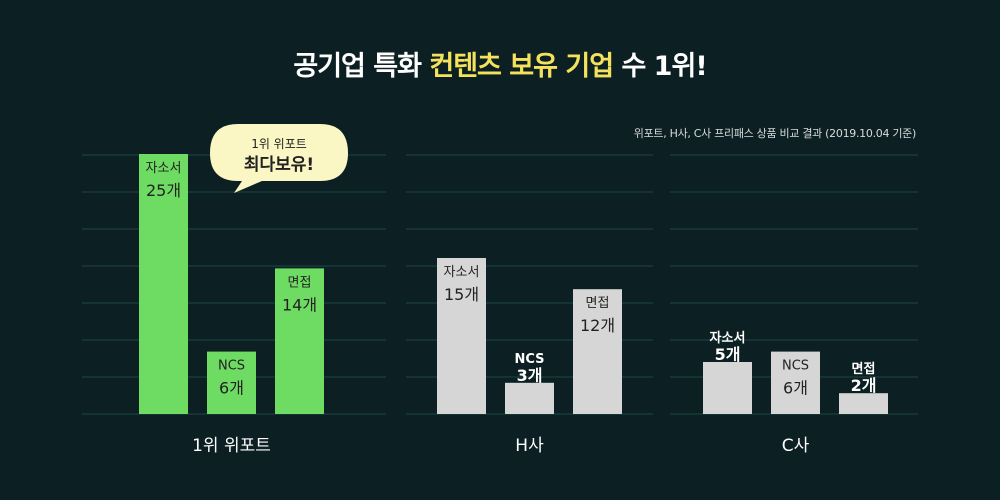  Describe the element at coordinates (361, 66) in the screenshot. I see `title-part1: 공기업 특화` at that location.